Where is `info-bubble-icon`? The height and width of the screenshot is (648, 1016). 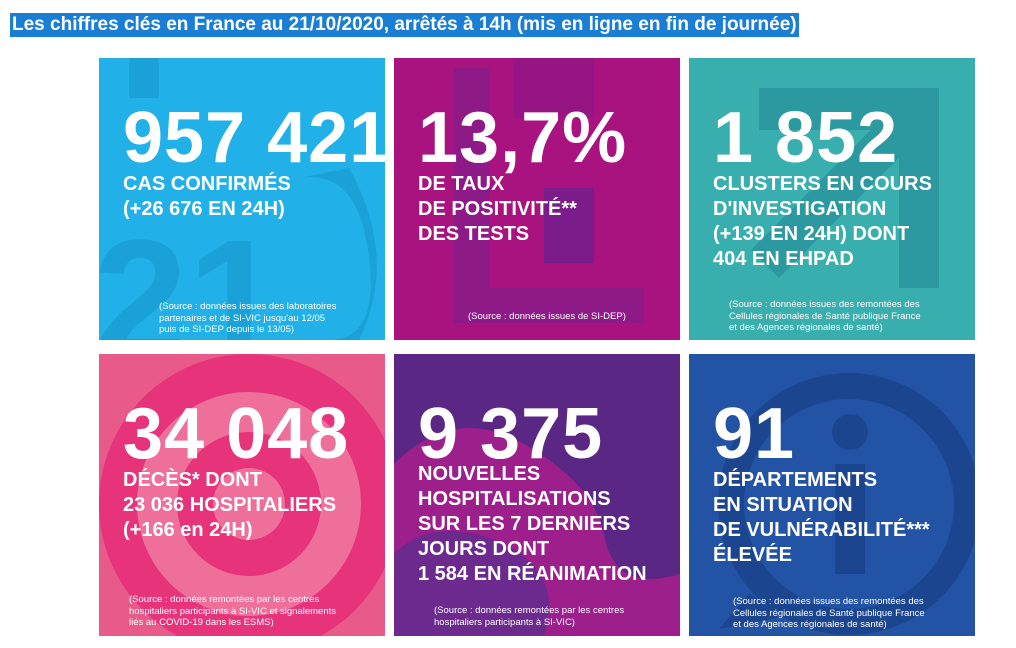
info-bubble-icon is located at coordinates (832, 495).